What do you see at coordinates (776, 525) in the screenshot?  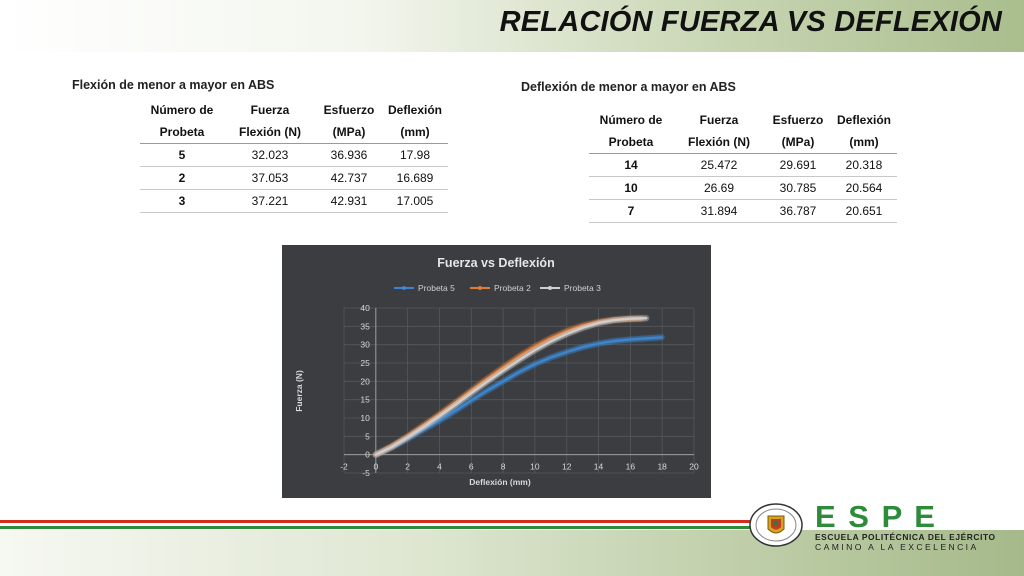 I see `institution-seal-logo` at bounding box center [776, 525].